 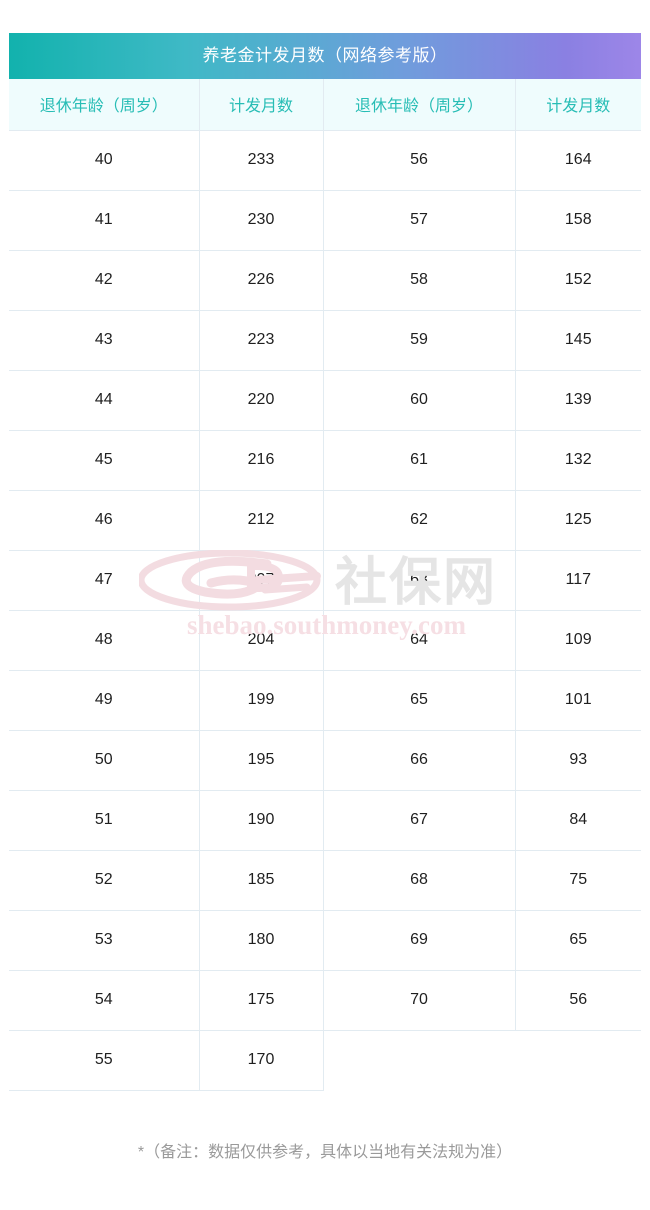 What do you see at coordinates (104, 820) in the screenshot?
I see `cell-retirement-age-left: 51` at bounding box center [104, 820].